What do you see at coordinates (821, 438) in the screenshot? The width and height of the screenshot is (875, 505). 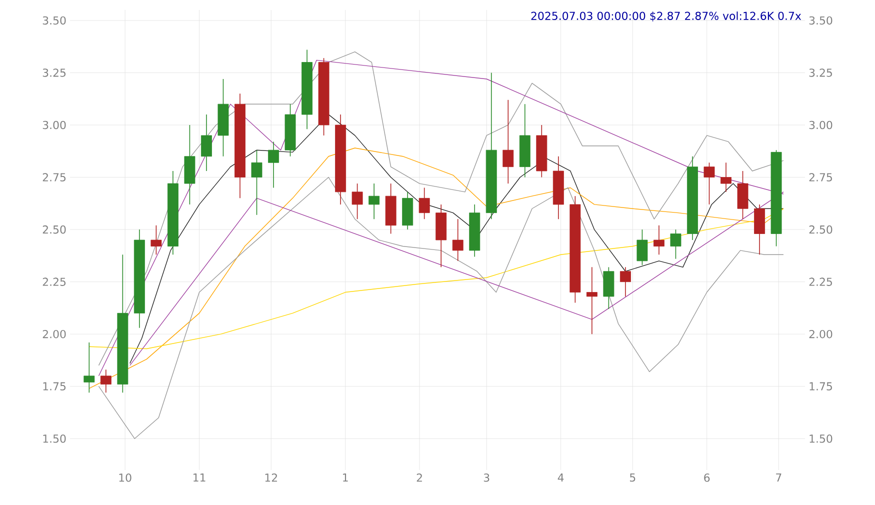 I see `y2-tick-label: 1.50` at bounding box center [821, 438].